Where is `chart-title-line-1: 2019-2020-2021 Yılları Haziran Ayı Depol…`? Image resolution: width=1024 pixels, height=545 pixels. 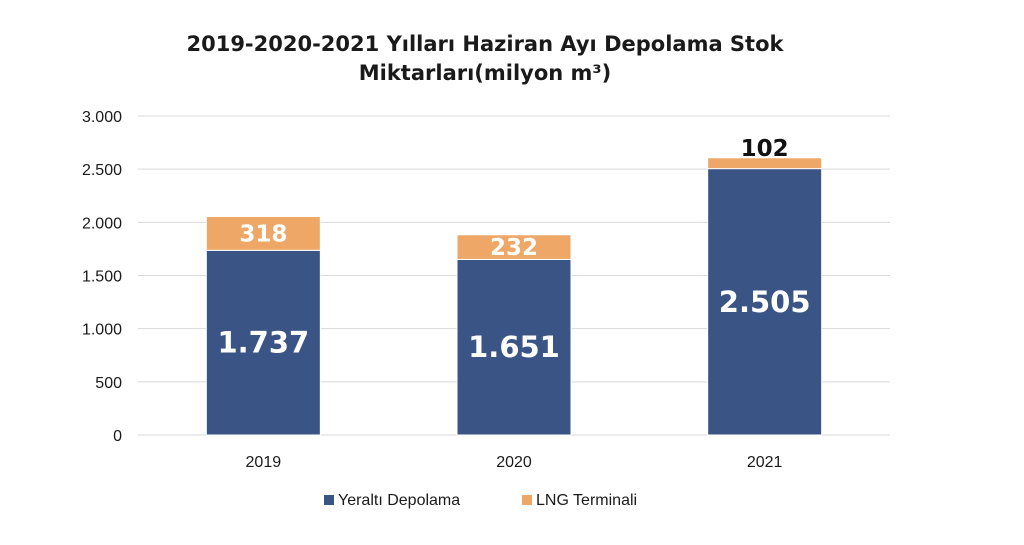
chart-title-line-1: 2019-2020-2021 Yılları Haziran Ayı Depol… is located at coordinates (485, 44).